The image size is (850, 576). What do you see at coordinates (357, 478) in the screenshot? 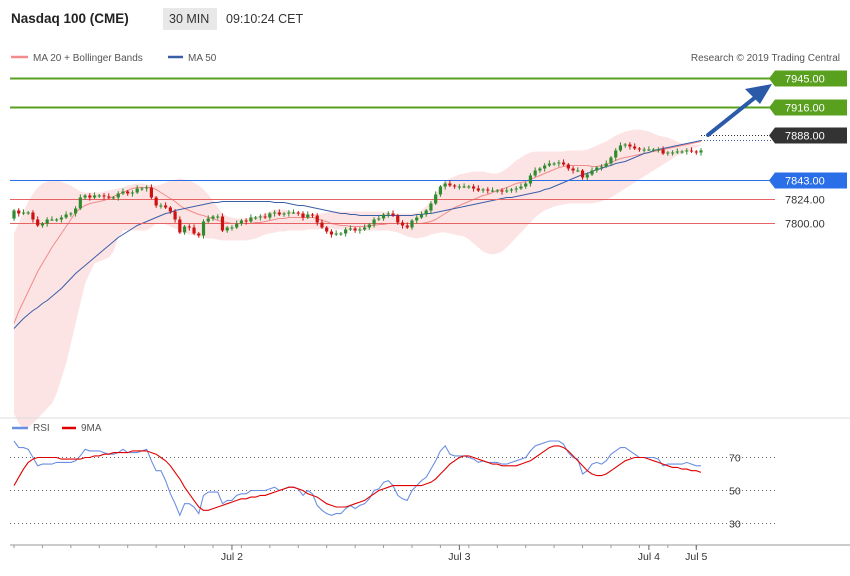
I see `rsi-lines` at bounding box center [357, 478].